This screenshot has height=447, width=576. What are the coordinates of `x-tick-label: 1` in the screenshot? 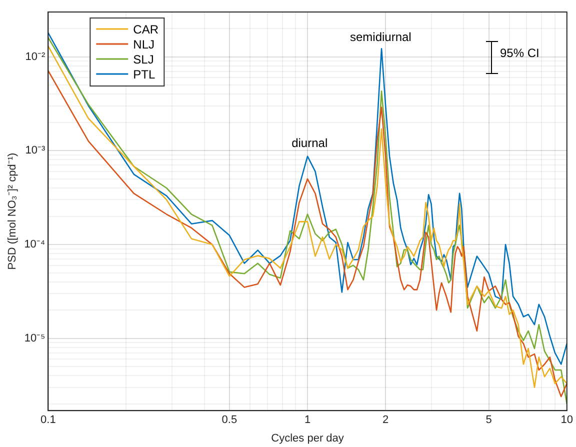 It's located at (307, 420).